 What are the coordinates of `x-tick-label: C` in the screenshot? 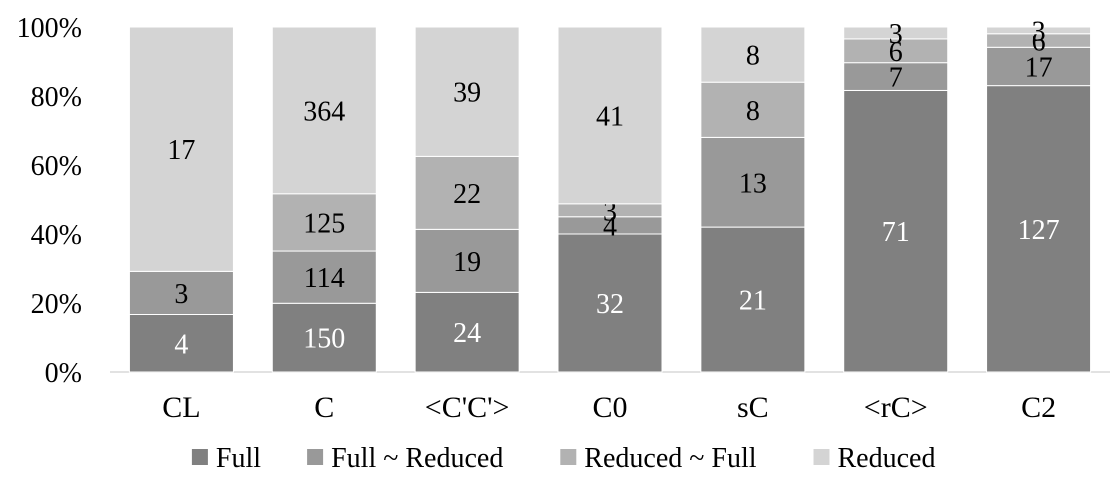 It's located at (324, 407).